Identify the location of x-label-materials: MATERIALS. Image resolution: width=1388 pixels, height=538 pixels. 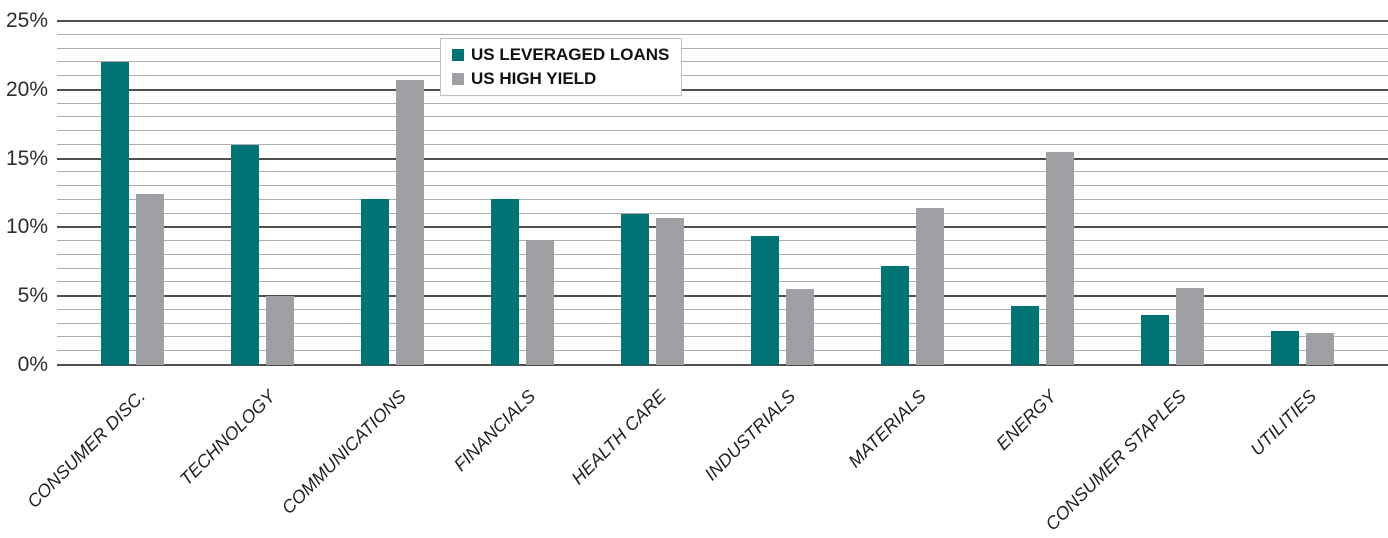
(887, 429).